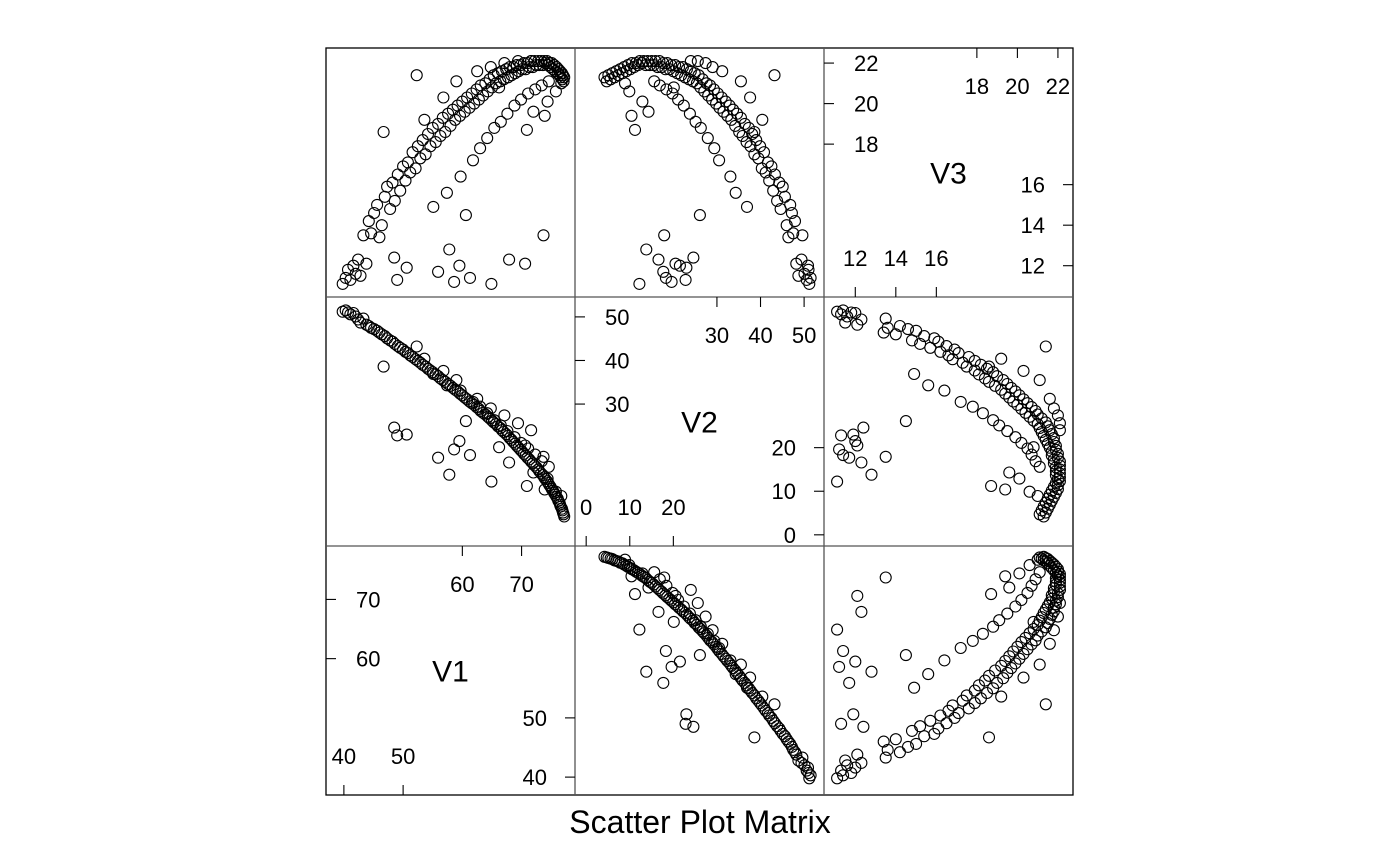  What do you see at coordinates (521, 584) in the screenshot?
I see `tick-label: 70` at bounding box center [521, 584].